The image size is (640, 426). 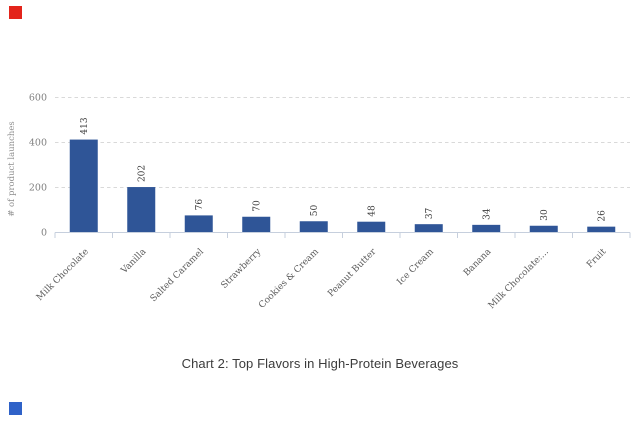 What do you see at coordinates (12, 169) in the screenshot?
I see `y-axis-title: # of product launches` at bounding box center [12, 169].